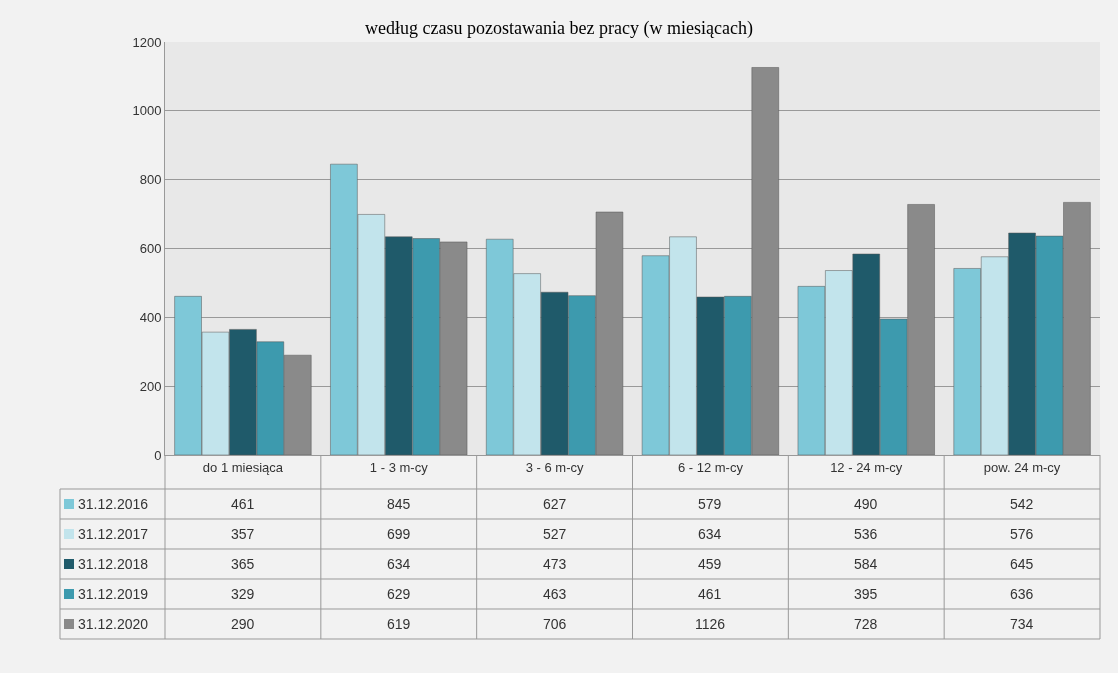  Describe the element at coordinates (399, 594) in the screenshot. I see `data-label: 629` at that location.